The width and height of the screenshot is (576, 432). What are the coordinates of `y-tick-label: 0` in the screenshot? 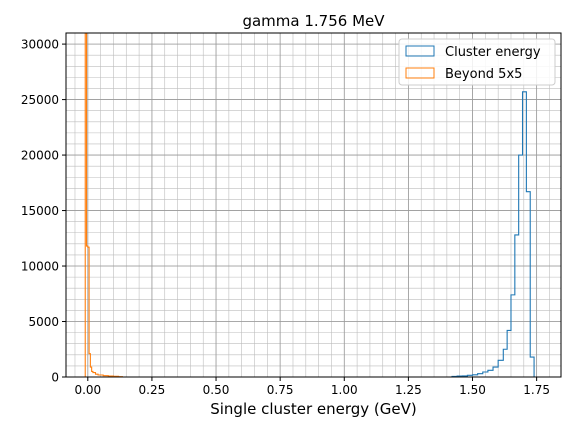 It's located at (55, 378).